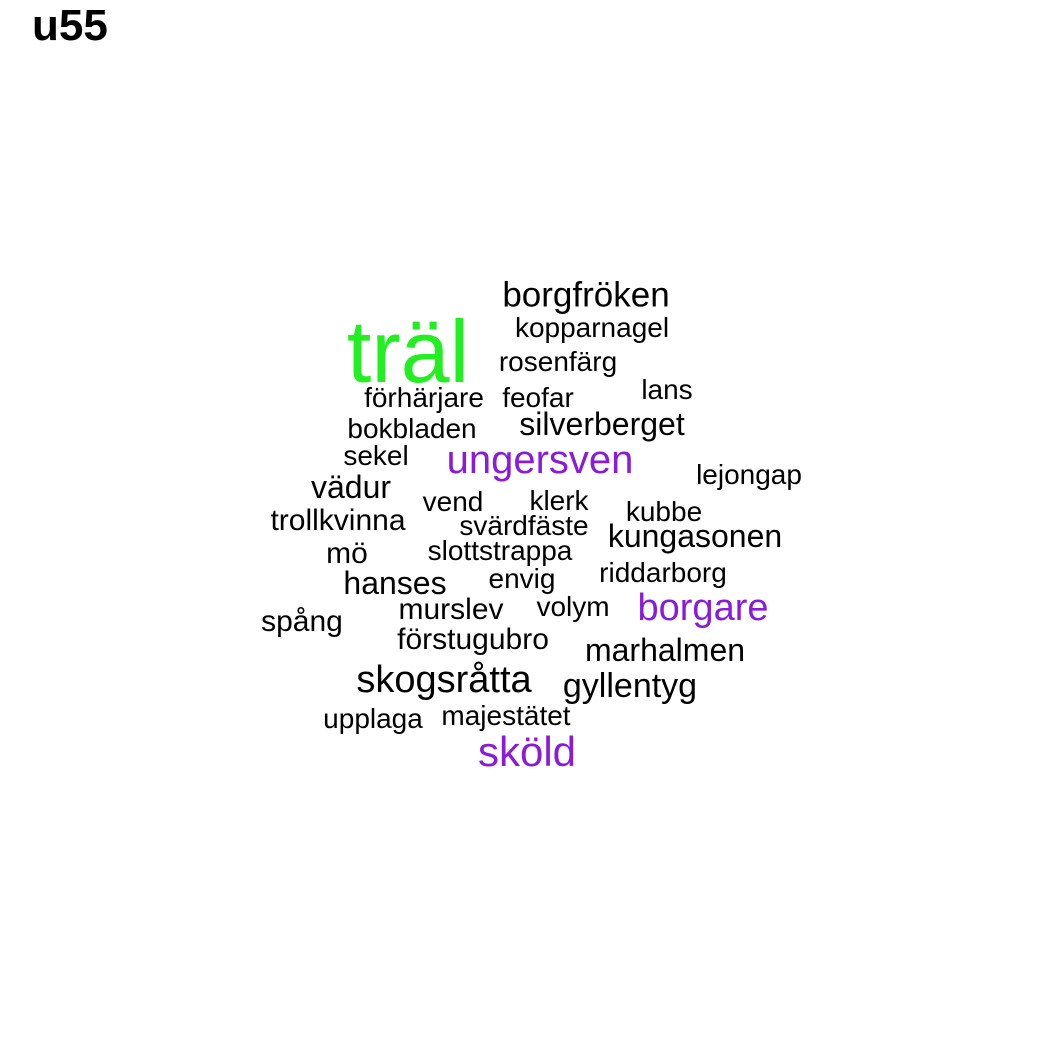 The width and height of the screenshot is (1050, 1050). Describe the element at coordinates (558, 361) in the screenshot. I see `word-rosenf-rg: rosenfärg` at that location.